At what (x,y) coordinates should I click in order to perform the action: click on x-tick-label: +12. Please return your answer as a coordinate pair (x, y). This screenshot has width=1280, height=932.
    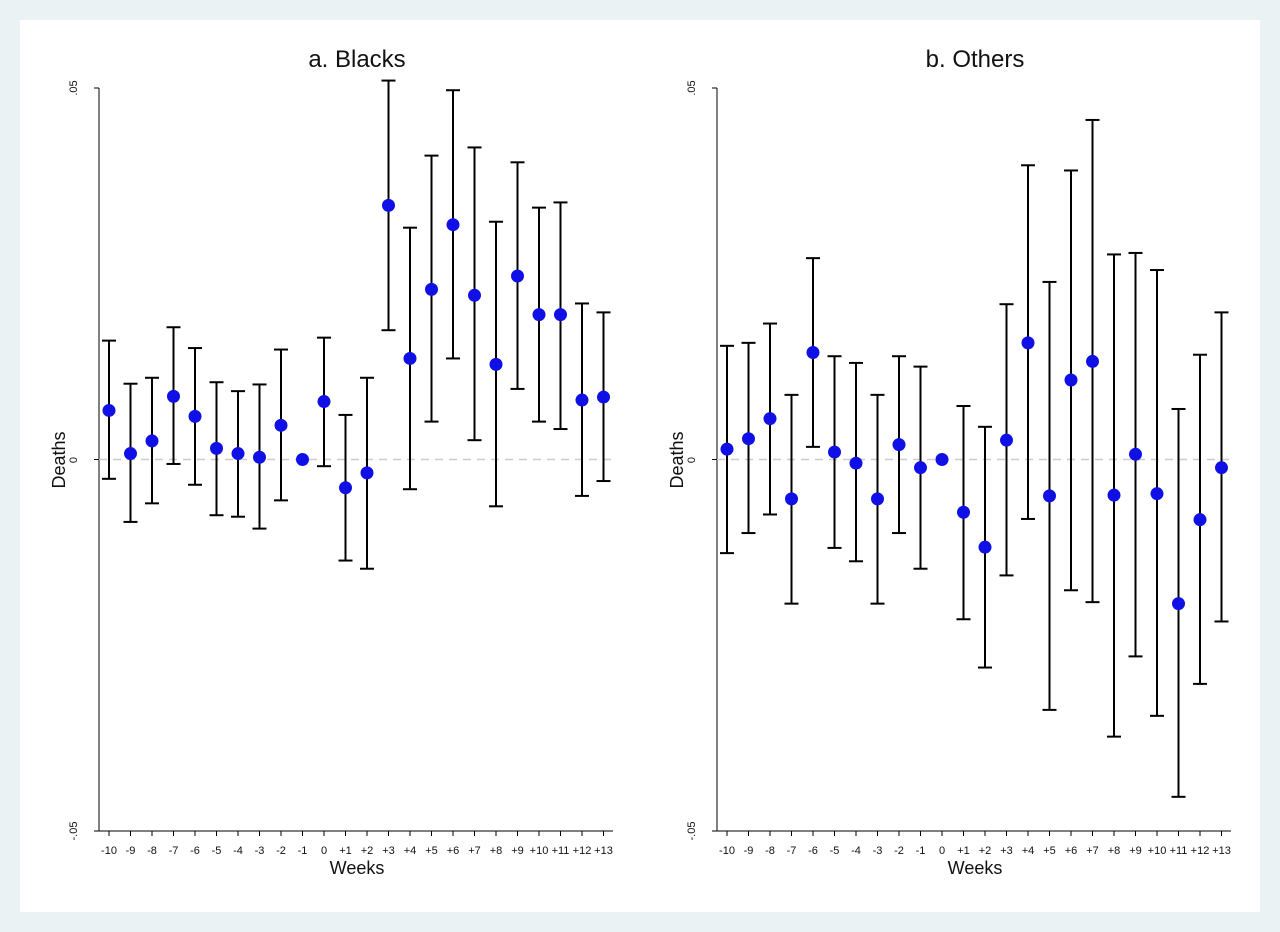
    Looking at the image, I should click on (1200, 851).